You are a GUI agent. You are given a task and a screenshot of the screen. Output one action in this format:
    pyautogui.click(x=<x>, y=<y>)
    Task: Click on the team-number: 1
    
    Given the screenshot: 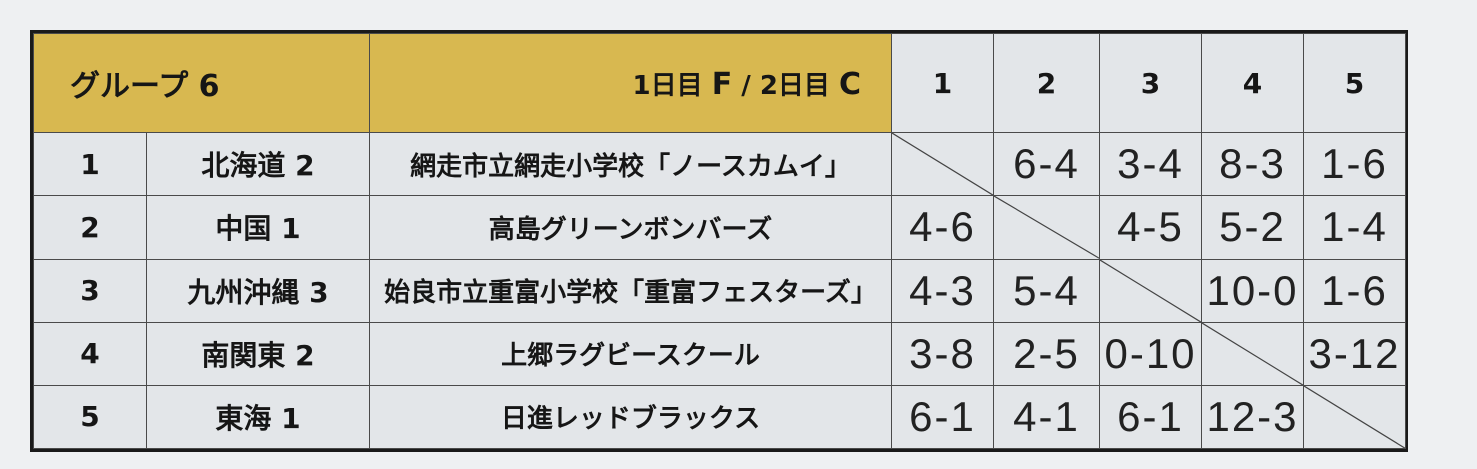 What is the action you would take?
    pyautogui.click(x=90, y=164)
    